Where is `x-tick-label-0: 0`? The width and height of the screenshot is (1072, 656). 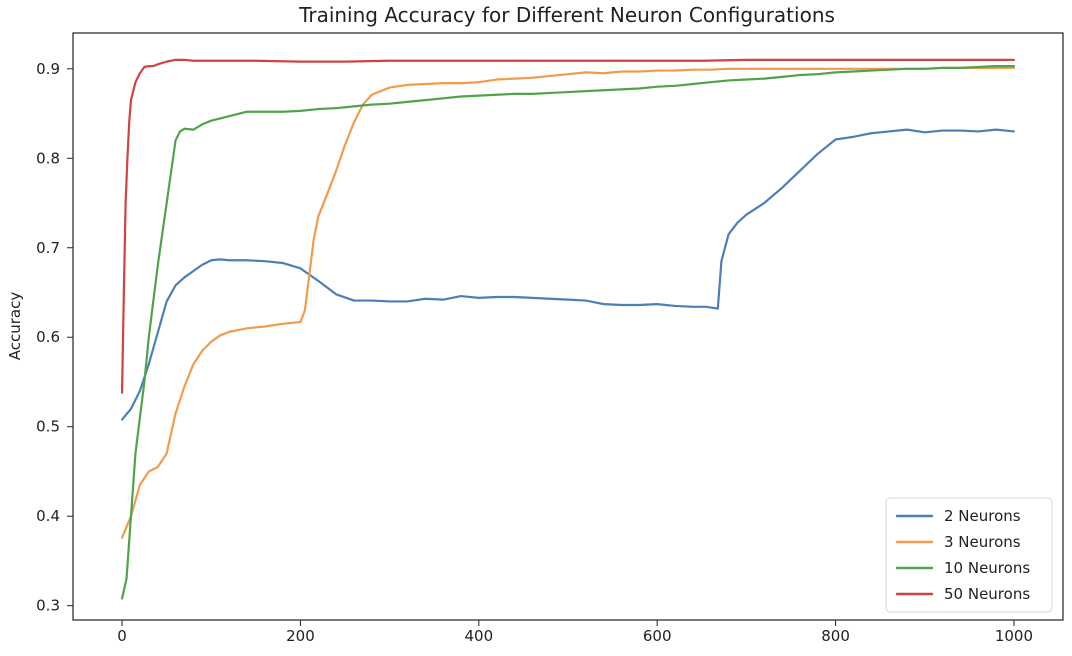 x-tick-label-0: 0 is located at coordinates (122, 636).